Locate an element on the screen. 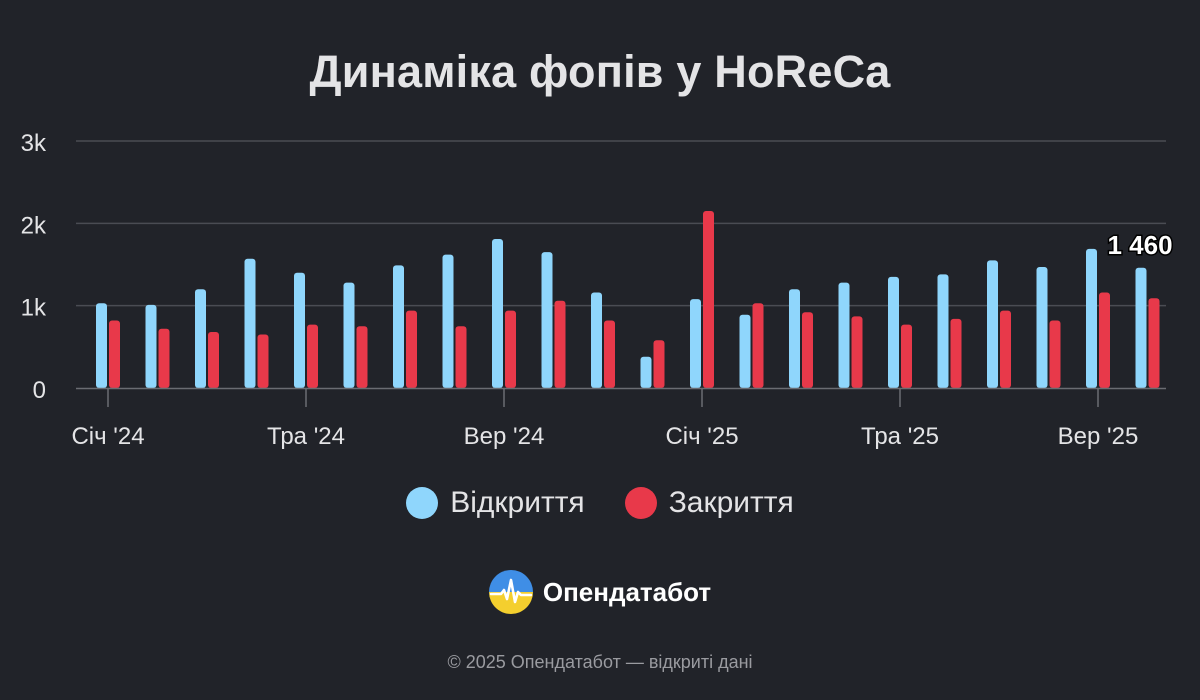  chart-legend: Відкриття Закриття is located at coordinates (600, 503).